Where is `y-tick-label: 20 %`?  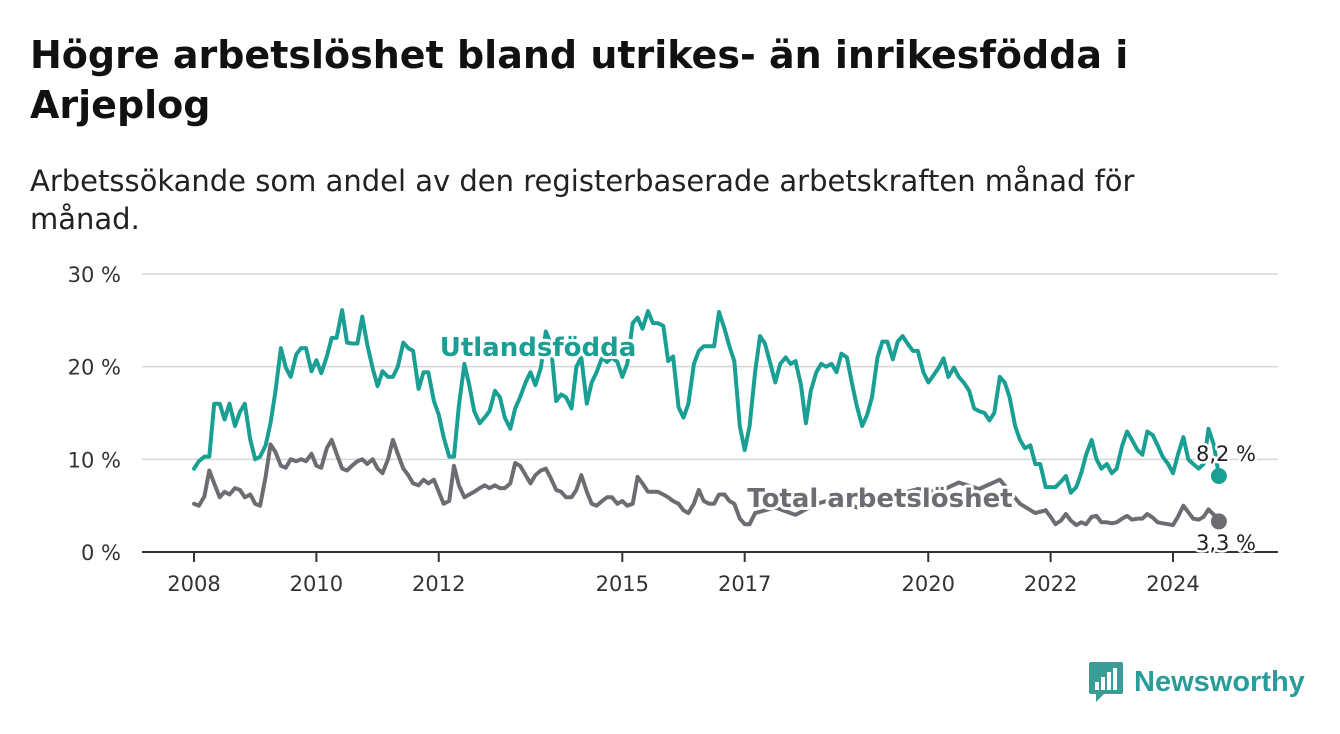
y-tick-label: 20 % is located at coordinates (94, 368).